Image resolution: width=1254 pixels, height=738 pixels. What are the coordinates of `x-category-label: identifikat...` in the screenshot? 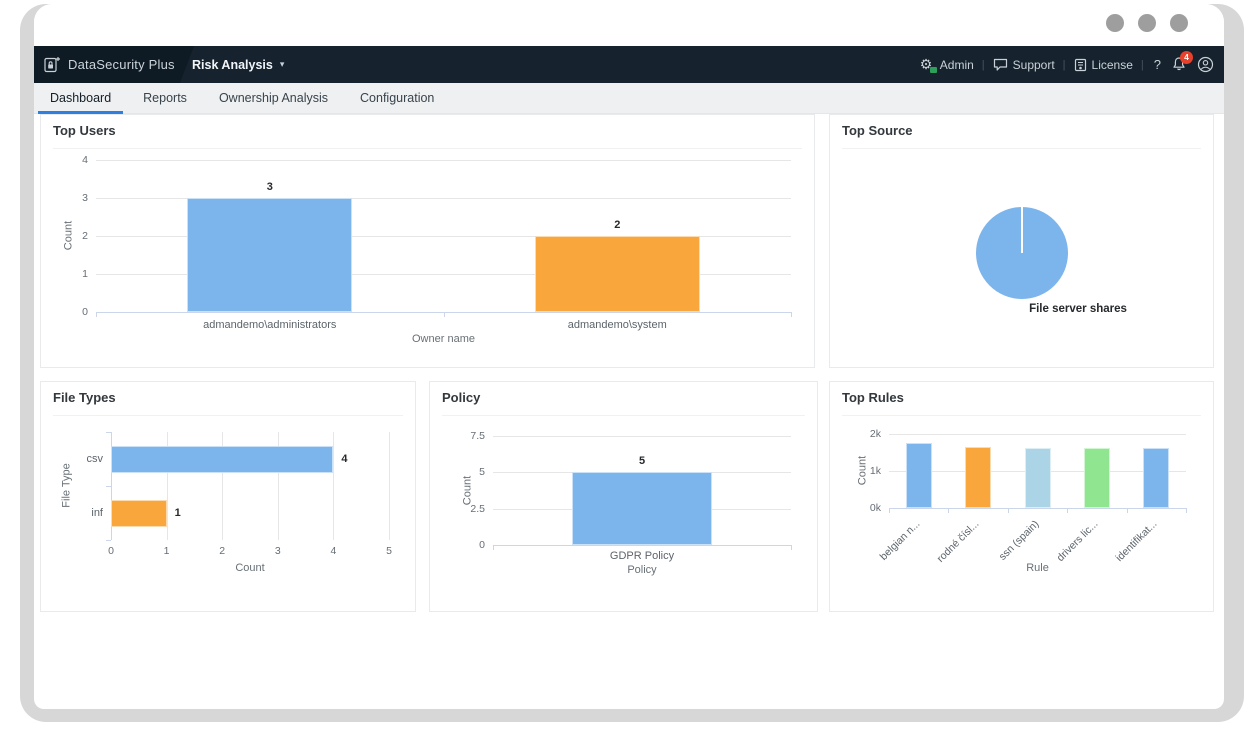 It's located at (1136, 541).